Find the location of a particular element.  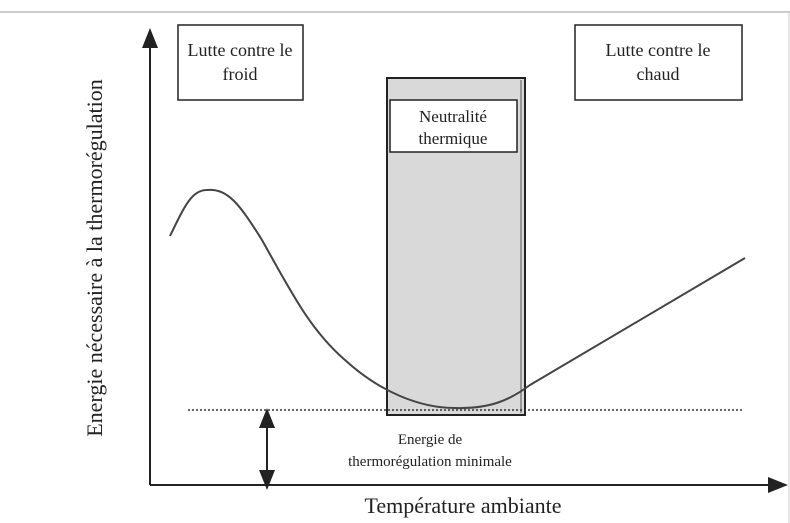

cold-label: Lutte contre le froid is located at coordinates (240, 62).